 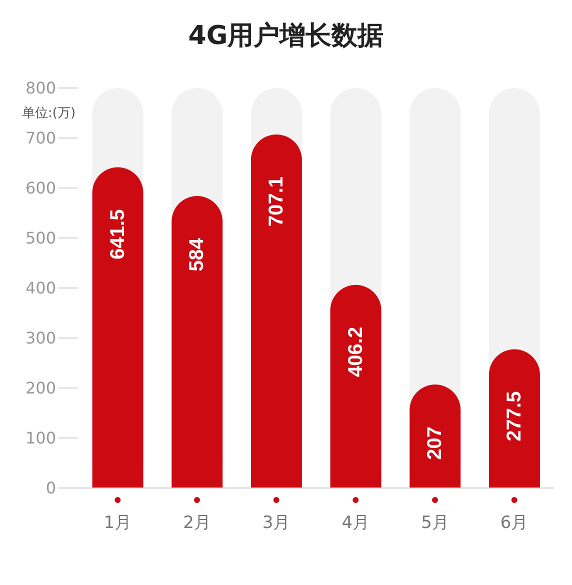 What do you see at coordinates (40, 388) in the screenshot?
I see `y-tick-label: 200` at bounding box center [40, 388].